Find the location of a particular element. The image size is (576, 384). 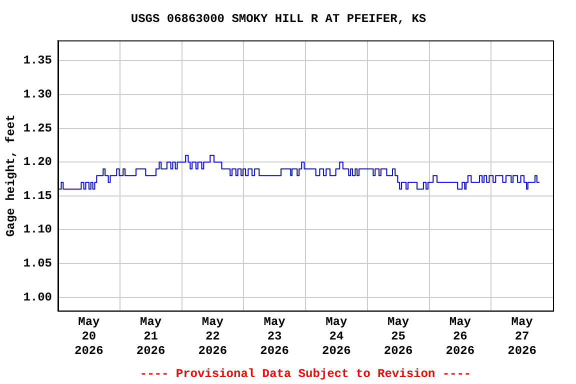

y-axis-title: Gage height, feet is located at coordinates (11, 175).